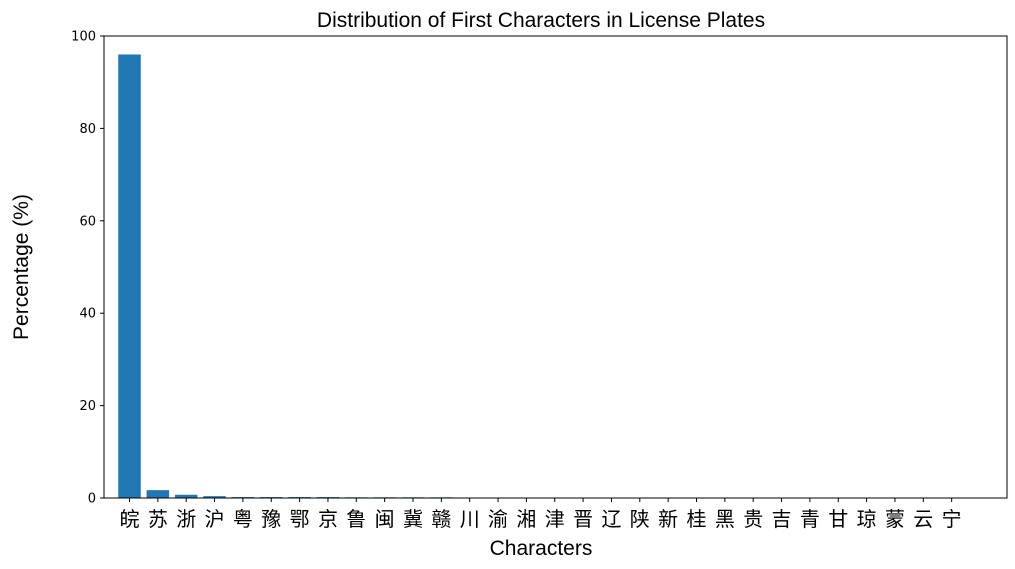  What do you see at coordinates (526, 519) in the screenshot?
I see `x-tick-label: 湘` at bounding box center [526, 519].